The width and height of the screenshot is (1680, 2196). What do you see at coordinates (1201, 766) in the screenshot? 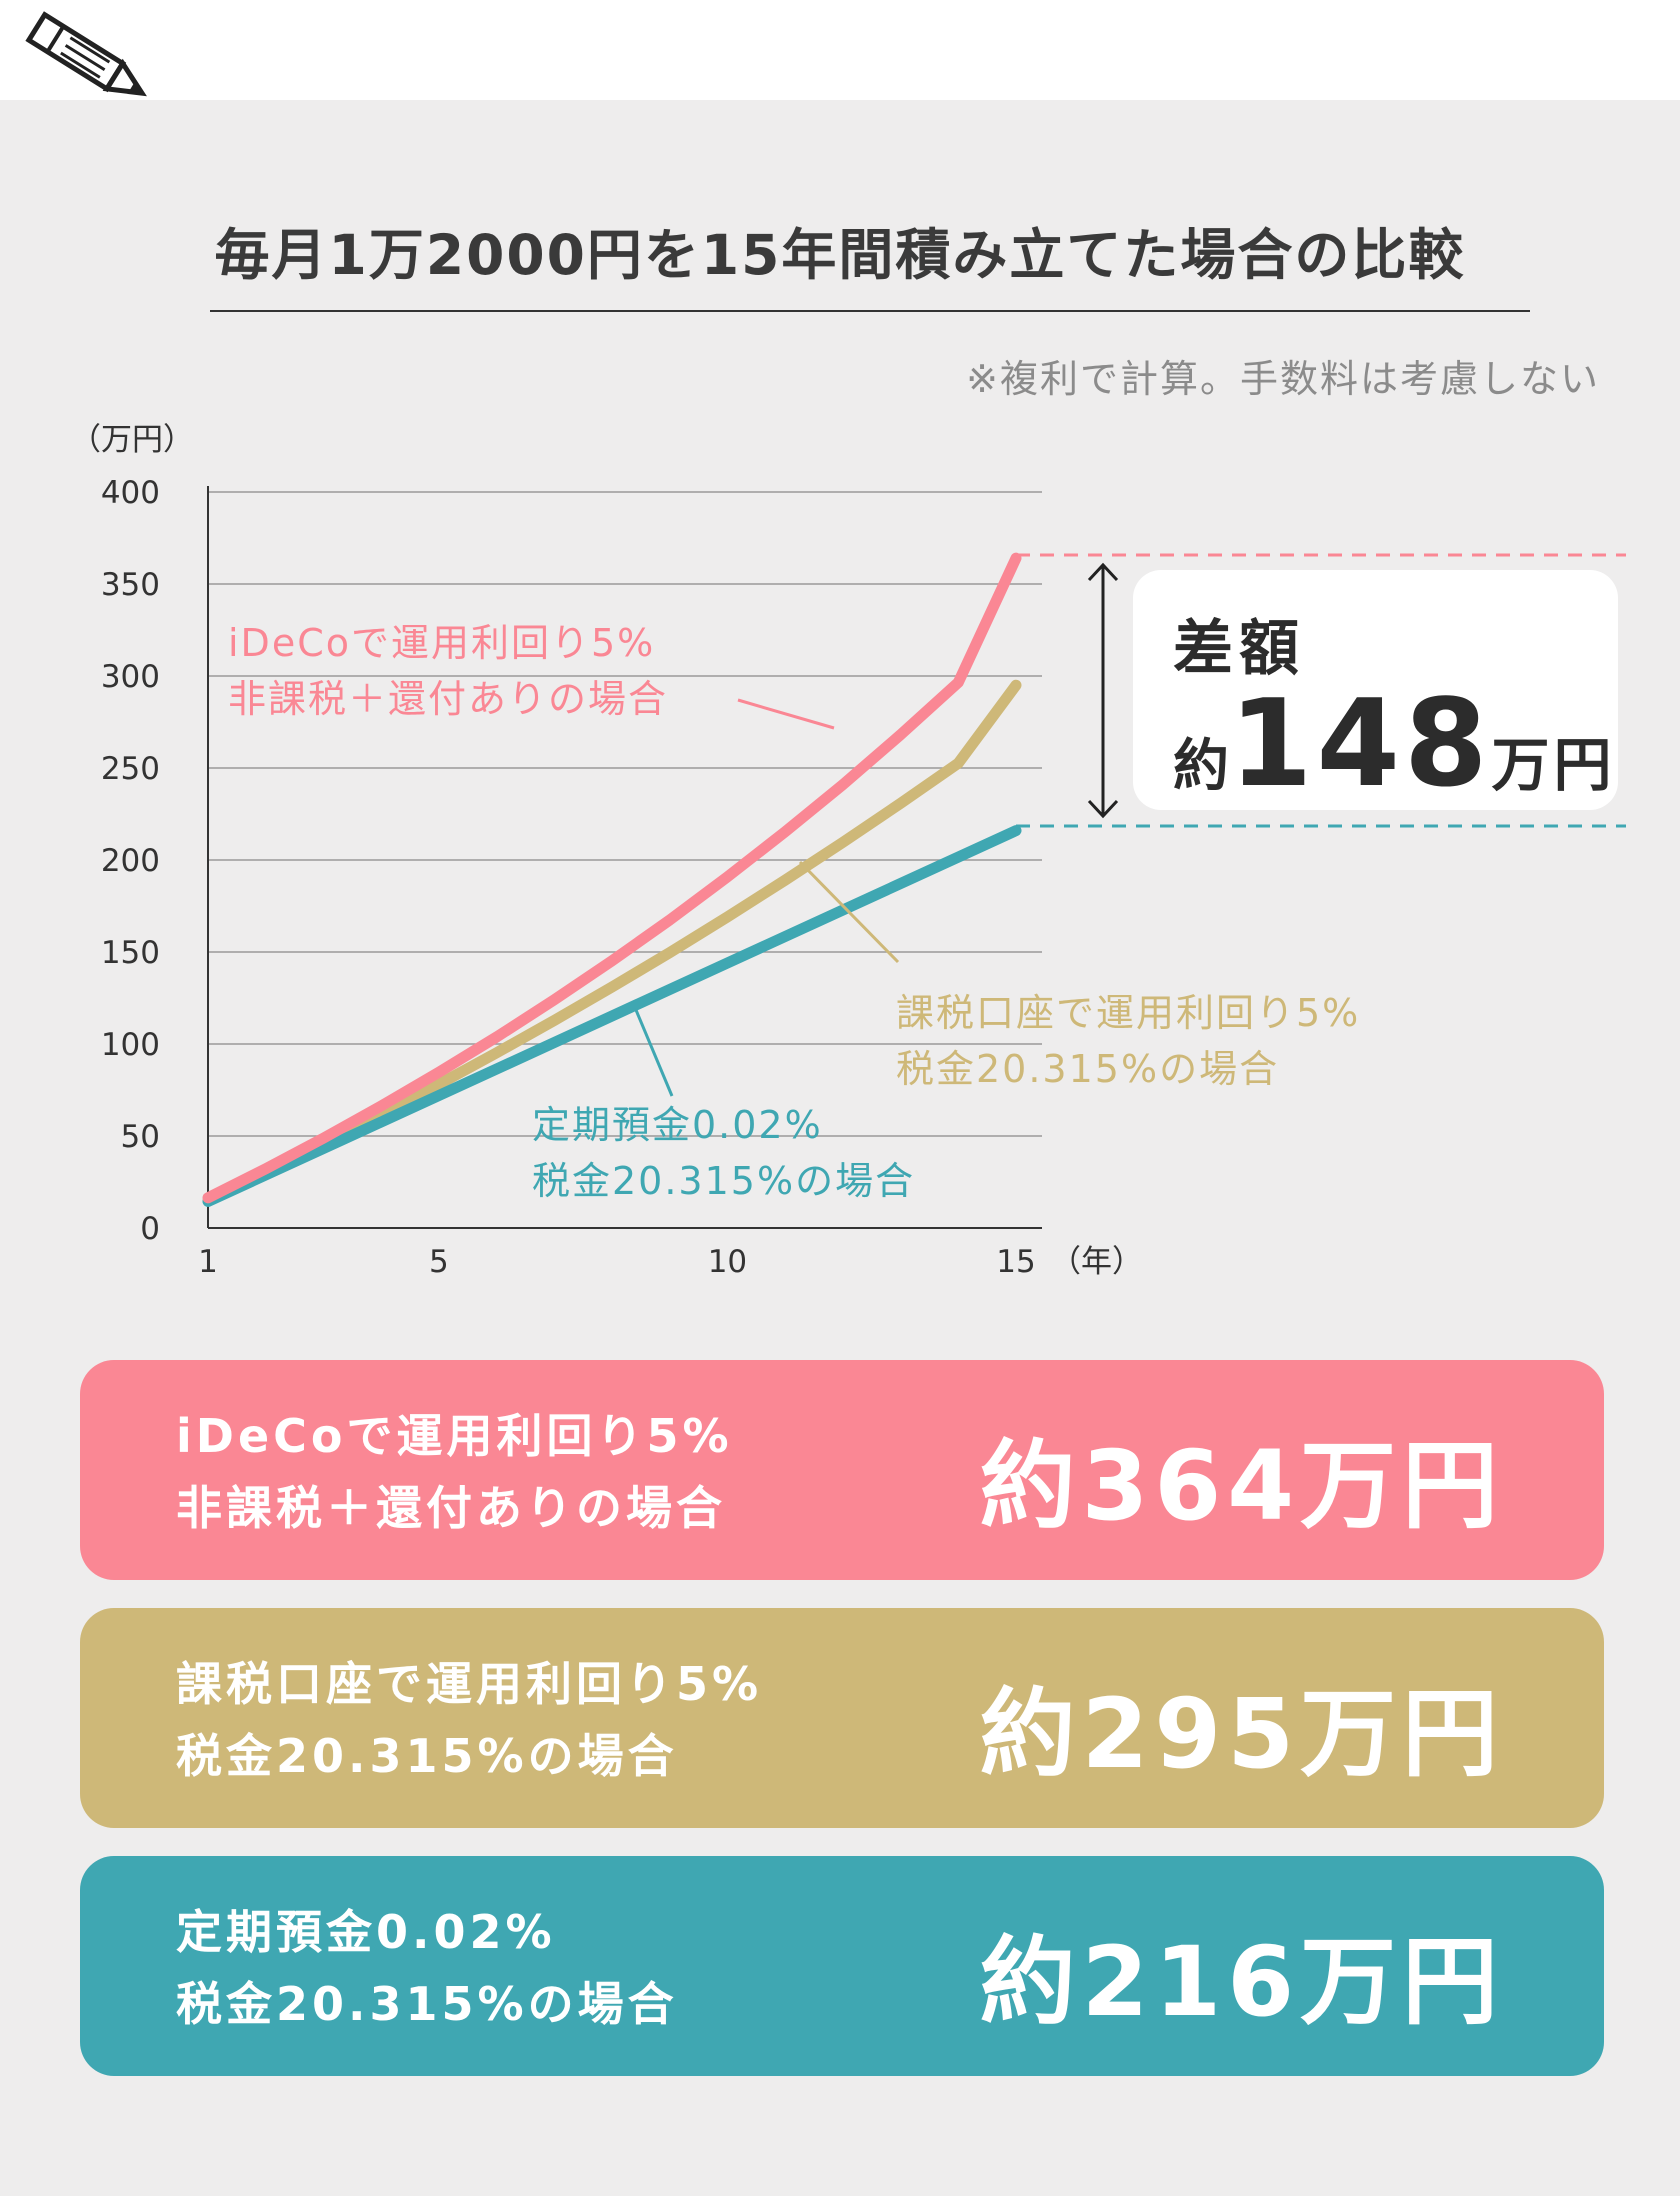
I see `difference-prefix: 約` at bounding box center [1201, 766].